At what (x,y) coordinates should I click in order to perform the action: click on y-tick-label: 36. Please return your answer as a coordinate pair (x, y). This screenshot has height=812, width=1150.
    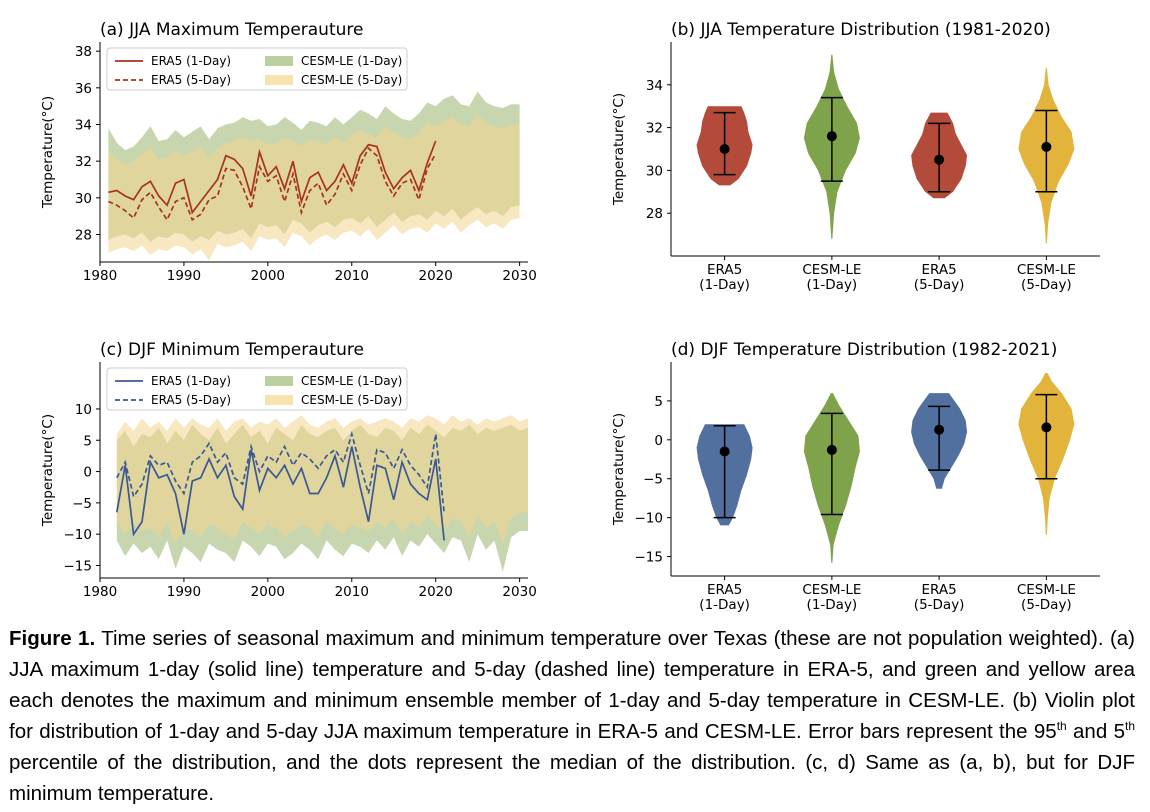
    Looking at the image, I should click on (83, 89).